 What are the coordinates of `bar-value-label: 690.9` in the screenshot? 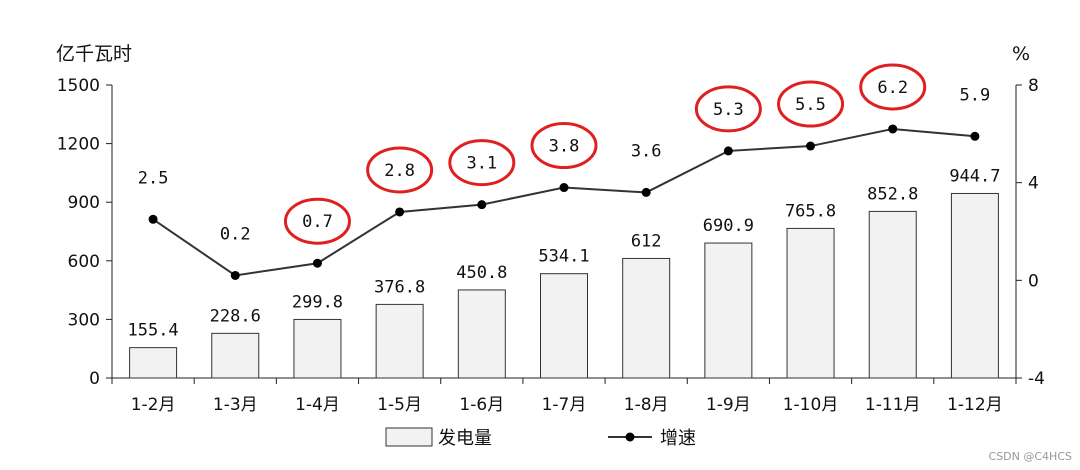 It's located at (728, 226).